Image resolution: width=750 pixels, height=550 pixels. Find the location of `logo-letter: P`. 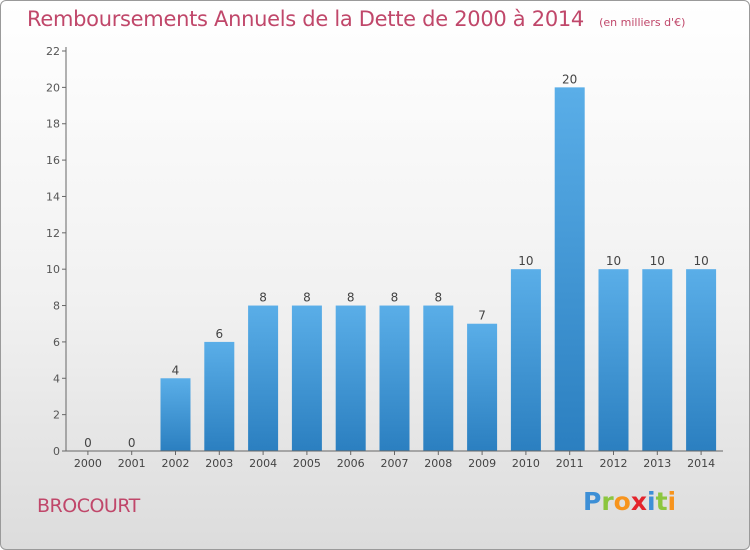

logo-letter: P is located at coordinates (592, 501).